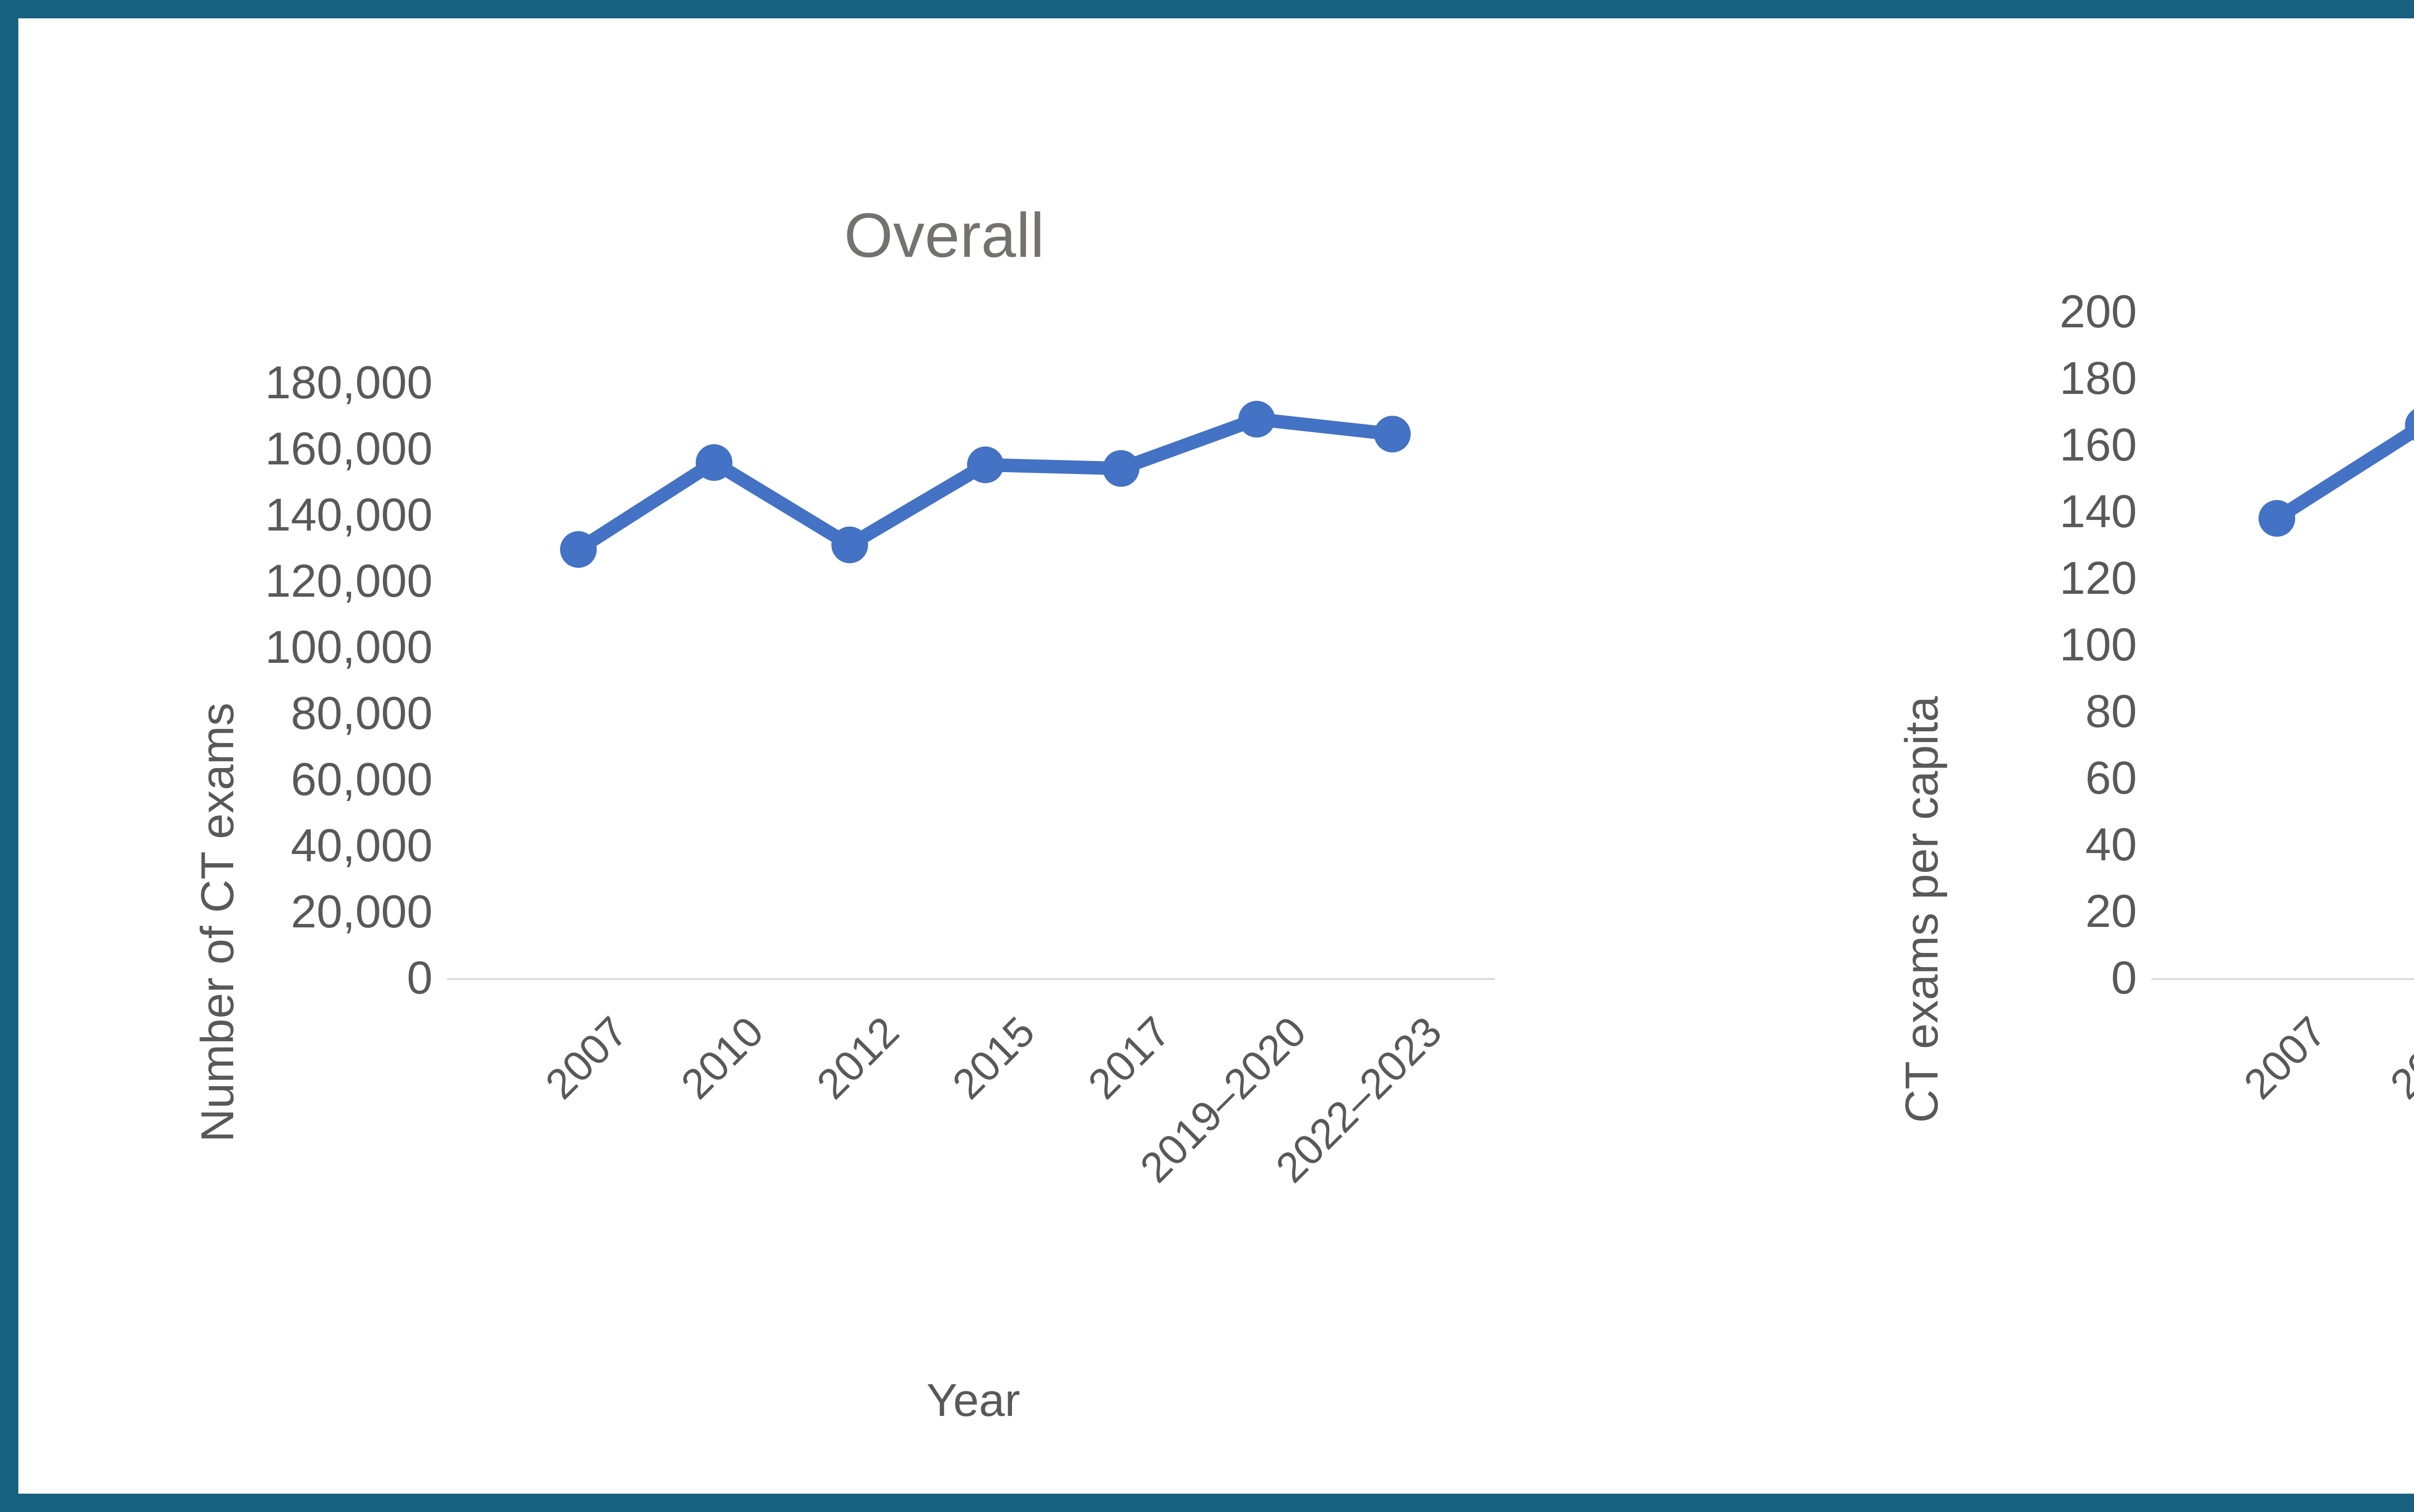  Describe the element at coordinates (349, 383) in the screenshot. I see `y-tick-label: 180,000` at that location.